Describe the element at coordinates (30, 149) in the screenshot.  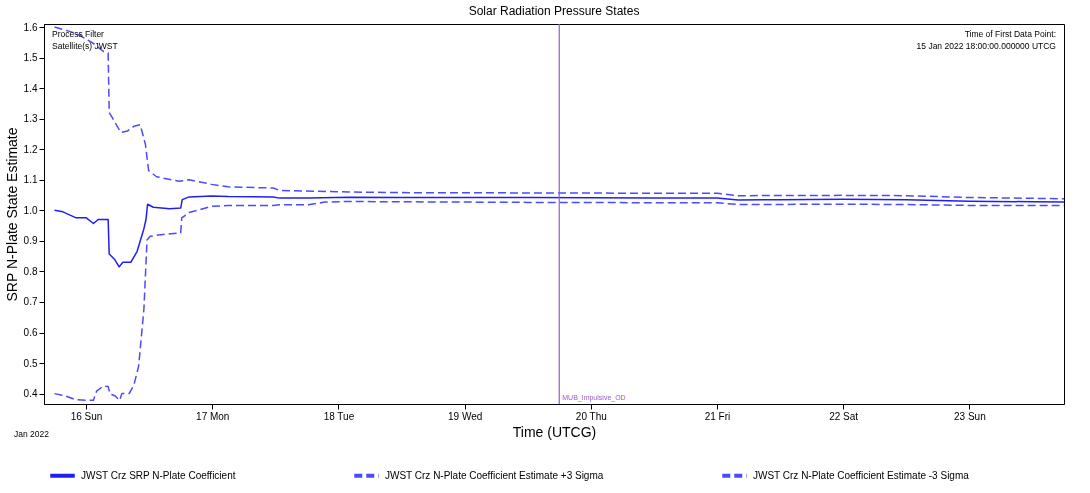
I see `y-tick-label: 1.2` at that location.